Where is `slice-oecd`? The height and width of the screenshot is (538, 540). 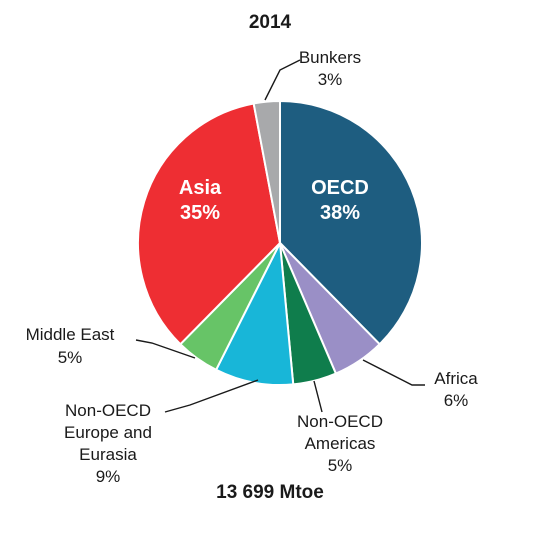
slice-oecd is located at coordinates (351, 222).